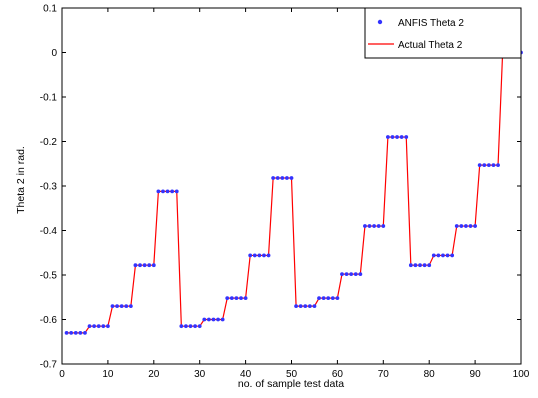 The image size is (538, 398). I want to click on legend: ANFIS Theta 2 Actual Theta 2, so click(443, 33).